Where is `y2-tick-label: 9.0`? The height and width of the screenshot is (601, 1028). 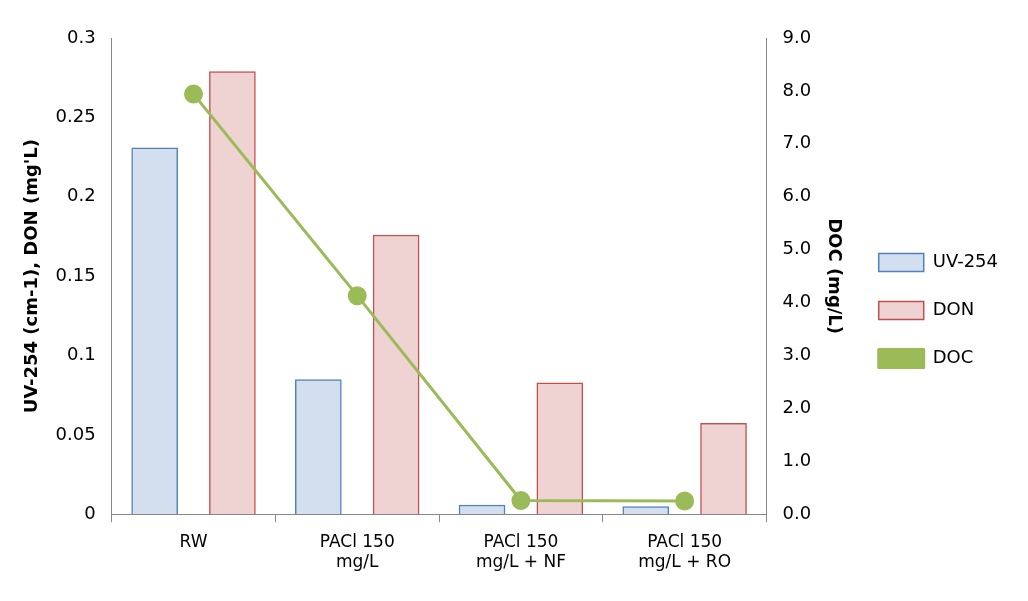
y2-tick-label: 9.0 is located at coordinates (797, 36).